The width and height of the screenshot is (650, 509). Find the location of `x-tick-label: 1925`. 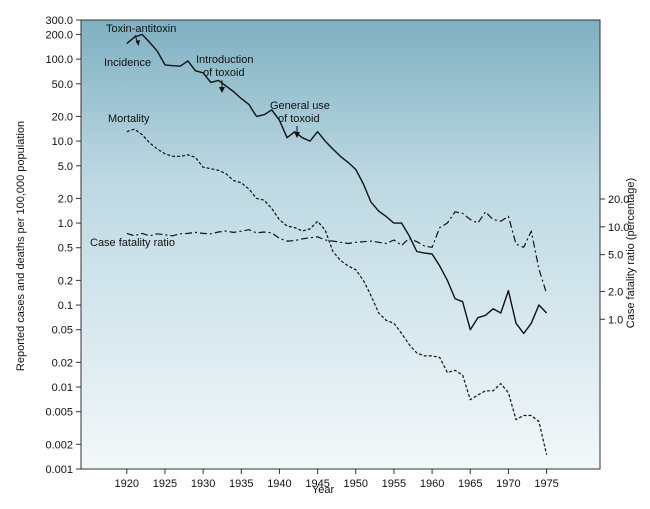

x-tick-label: 1925 is located at coordinates (165, 484).